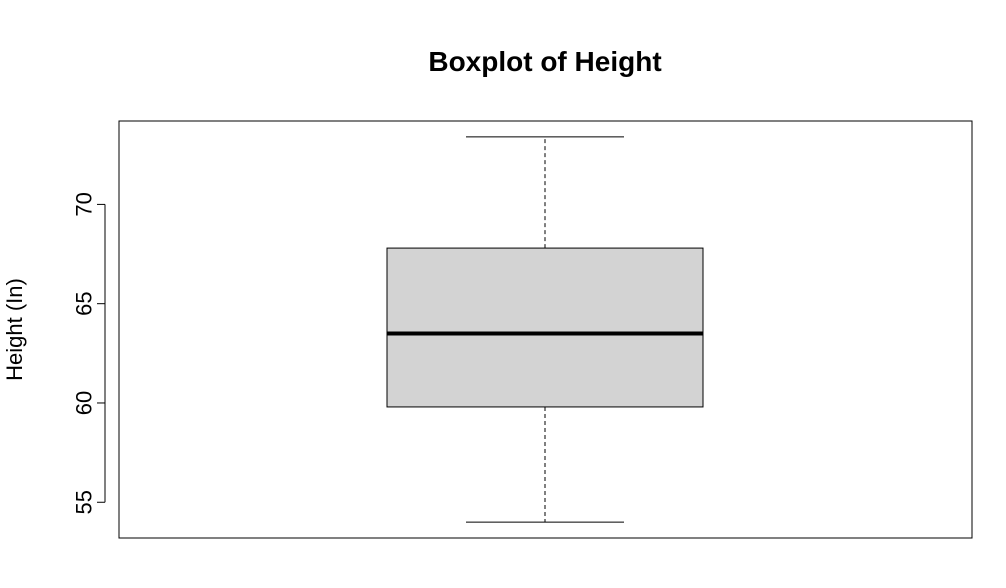 This screenshot has width=1006, height=588. Describe the element at coordinates (89, 353) in the screenshot. I see `y-axis: 55 60 65 70` at that location.